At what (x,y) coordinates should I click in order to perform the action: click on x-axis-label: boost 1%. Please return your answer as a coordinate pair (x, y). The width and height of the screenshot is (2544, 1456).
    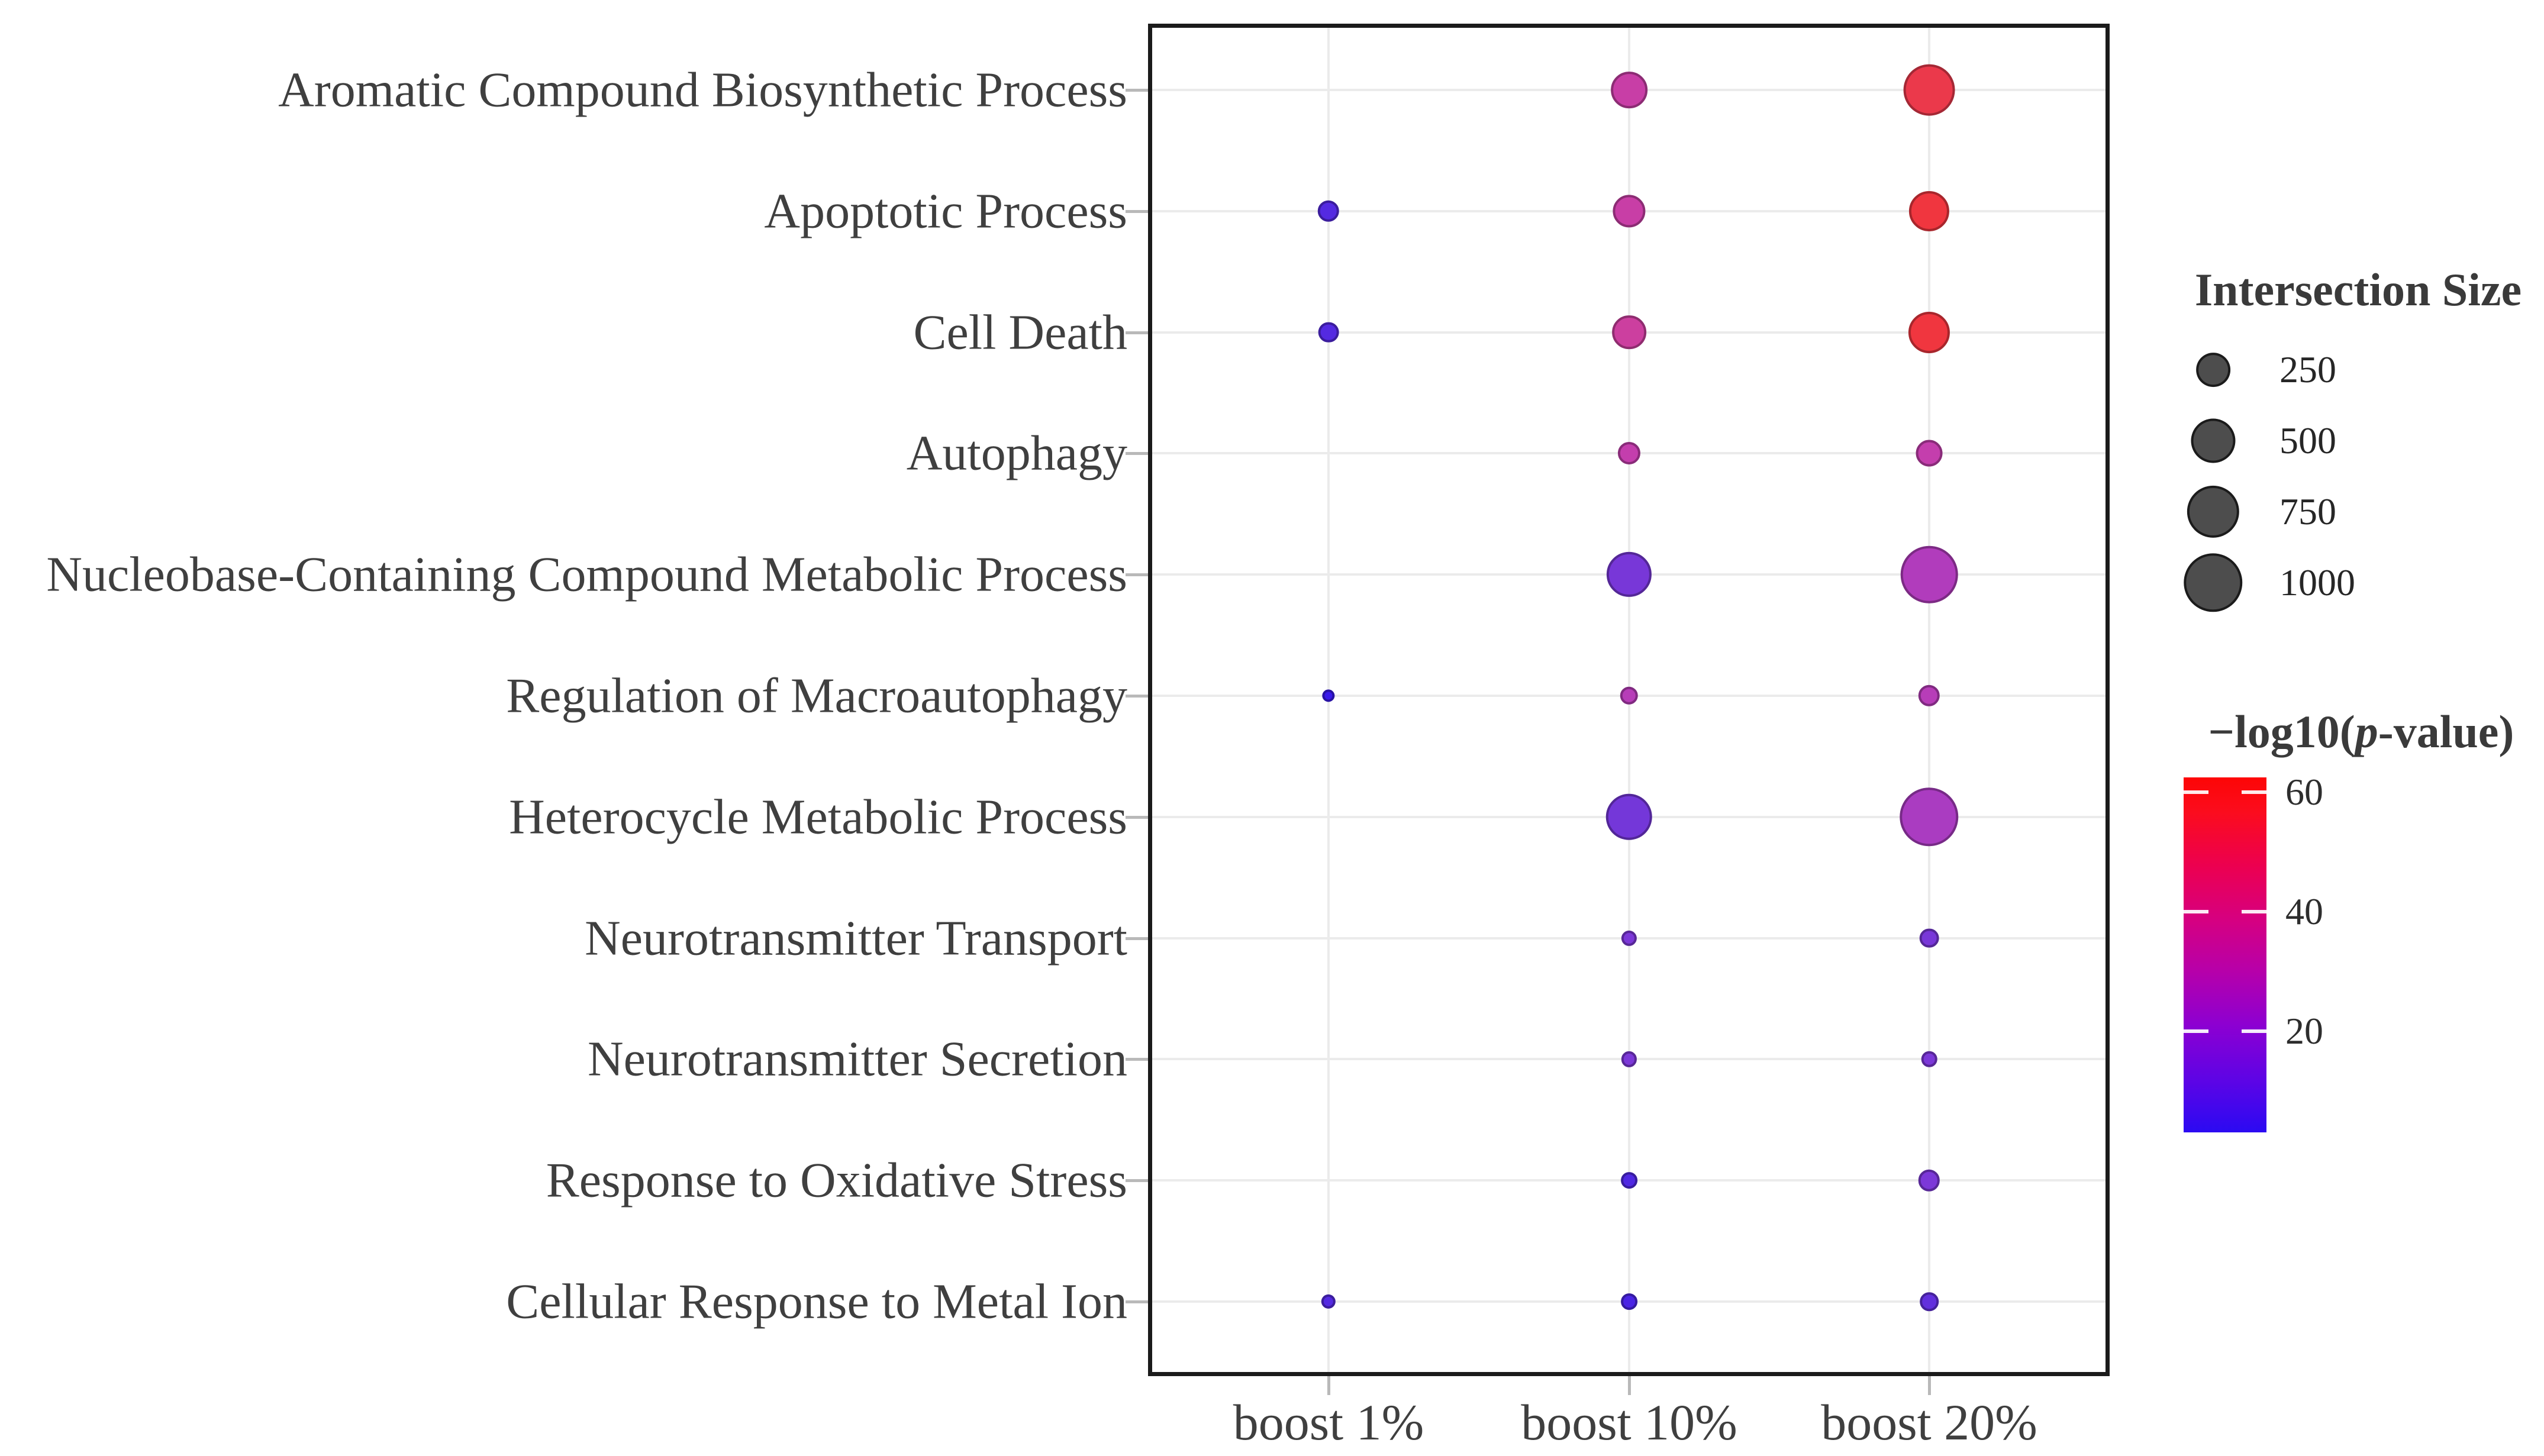
    Looking at the image, I should click on (1328, 1422).